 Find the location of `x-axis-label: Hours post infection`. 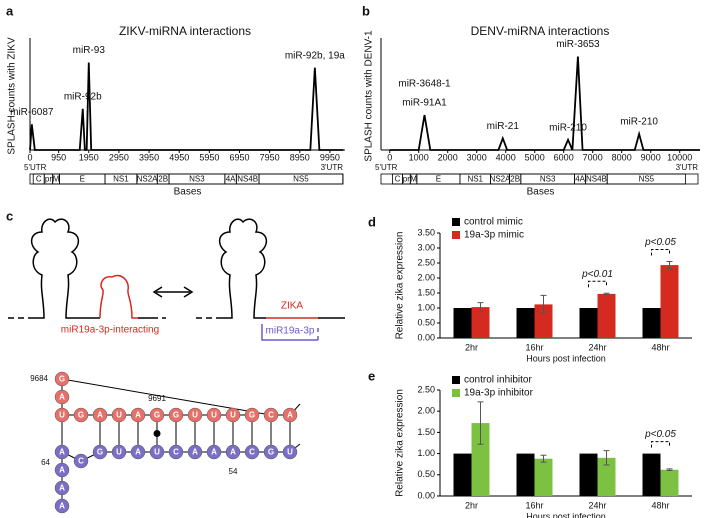

x-axis-label: Hours post infection is located at coordinates (566, 514).